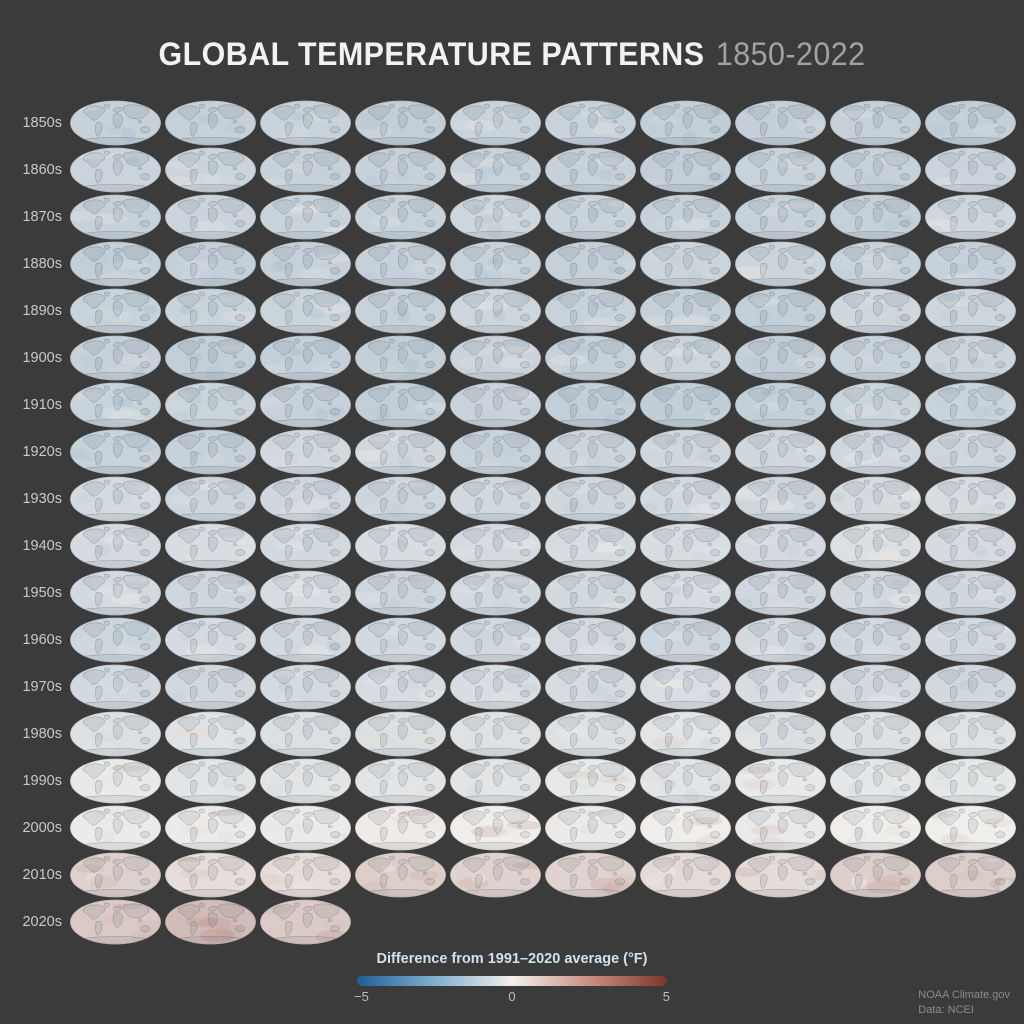  I want to click on globe-strip-1880s, so click(544, 263).